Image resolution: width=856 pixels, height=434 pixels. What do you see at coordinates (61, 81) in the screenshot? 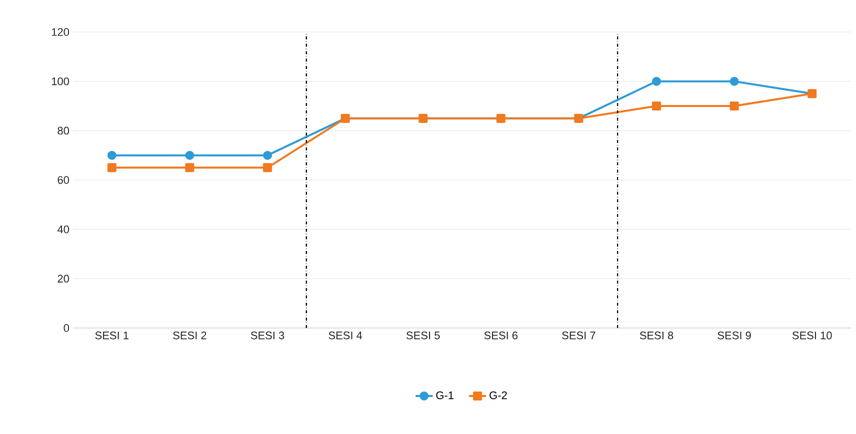
I see `y-tick-label: 100` at bounding box center [61, 81].